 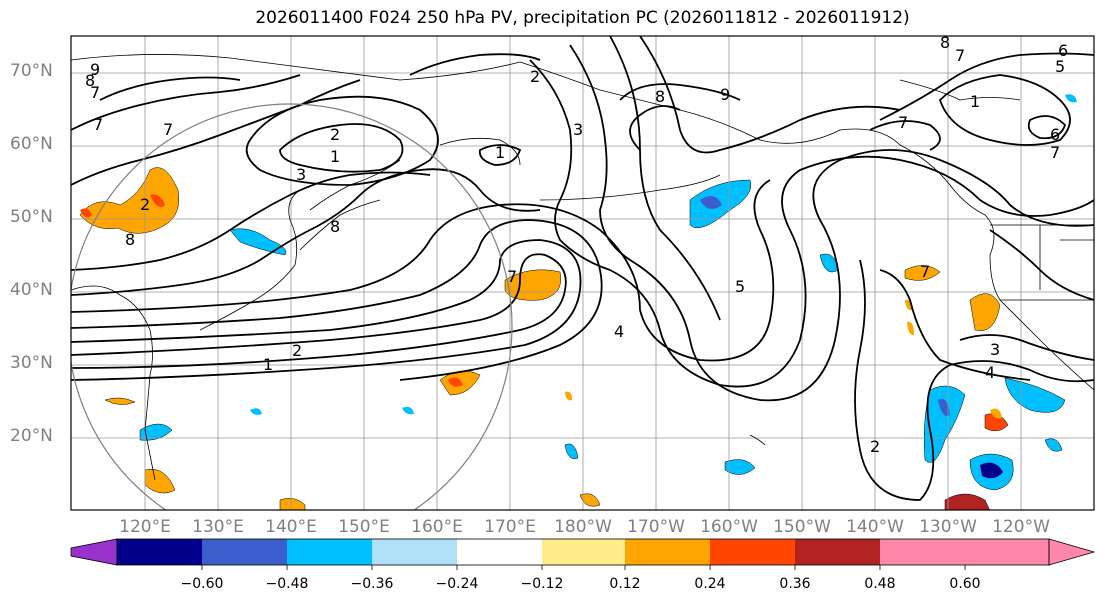 What do you see at coordinates (364, 527) in the screenshot?
I see `lon-label: 150°E` at bounding box center [364, 527].